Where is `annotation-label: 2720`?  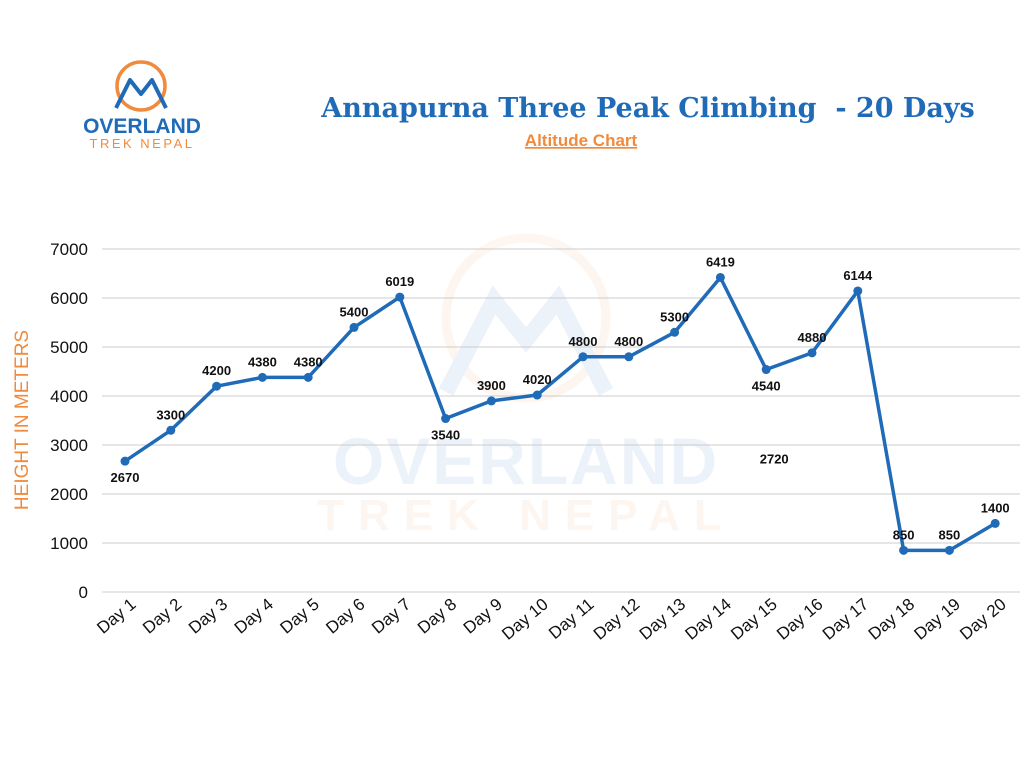 annotation-label: 2720 is located at coordinates (774, 459).